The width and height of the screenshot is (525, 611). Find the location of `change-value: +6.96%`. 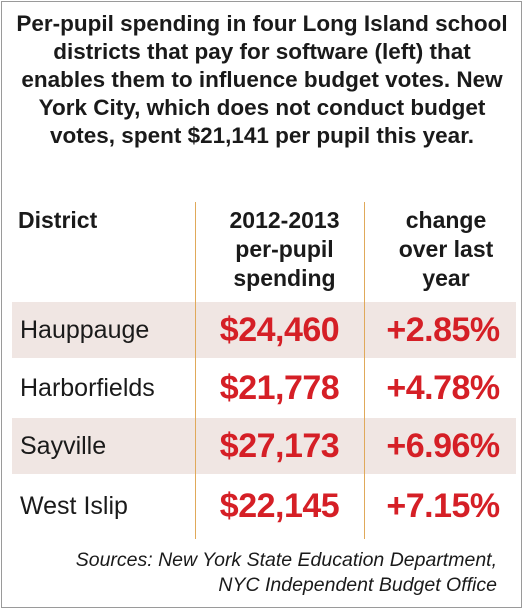

change-value: +6.96% is located at coordinates (443, 446).